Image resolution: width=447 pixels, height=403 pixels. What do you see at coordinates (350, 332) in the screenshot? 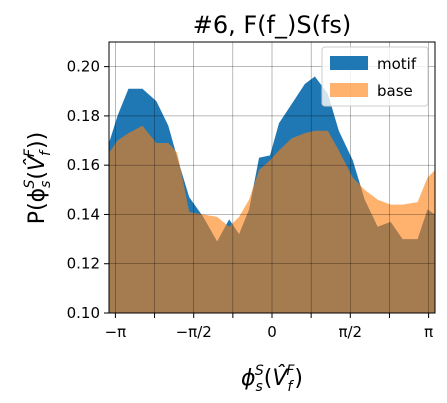
I see `x-tick-label: π/2` at bounding box center [350, 332].